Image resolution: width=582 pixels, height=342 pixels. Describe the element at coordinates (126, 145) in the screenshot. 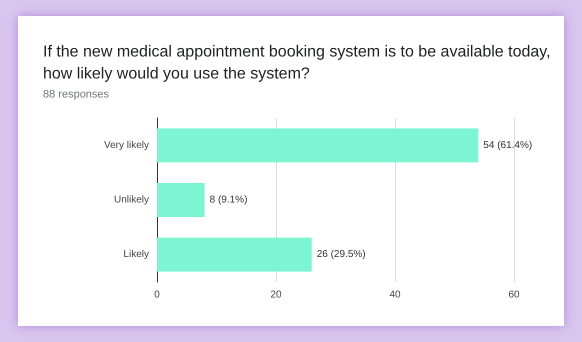

I see `y-tick-label: Very likely` at that location.